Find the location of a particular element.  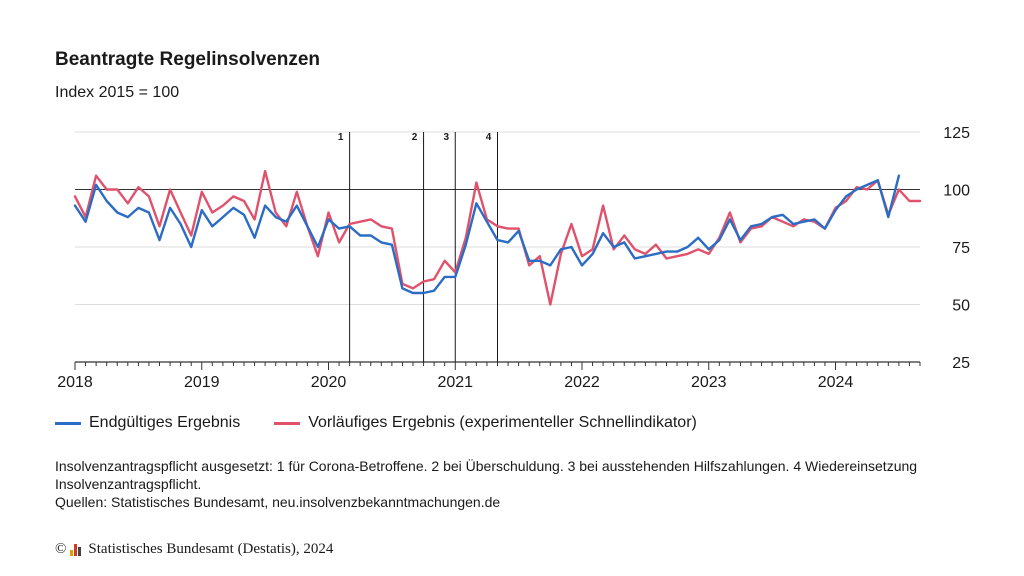

y-tick-label-75: 75 is located at coordinates (961, 248).